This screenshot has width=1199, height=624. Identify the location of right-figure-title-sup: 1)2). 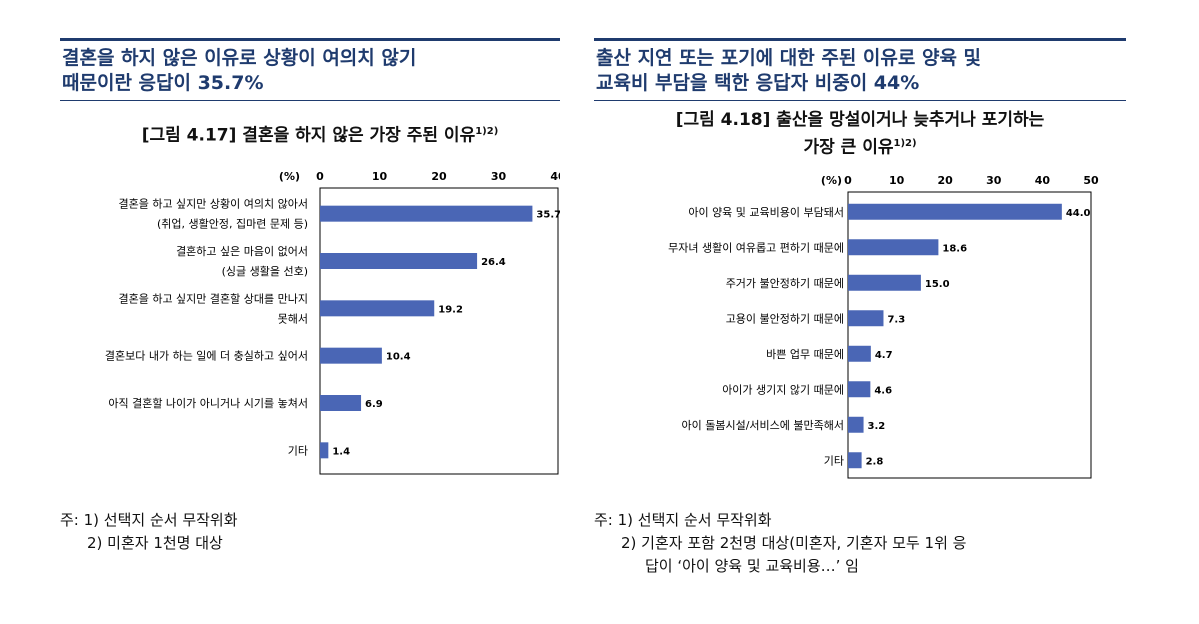
(905, 143).